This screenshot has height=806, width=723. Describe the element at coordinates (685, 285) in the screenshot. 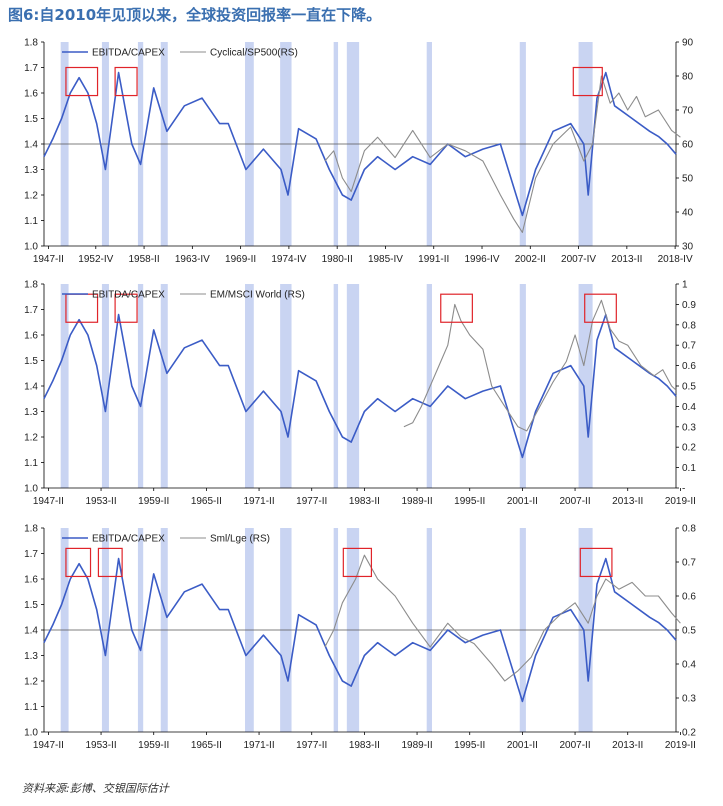

I see `y-tick-label-right: 1` at that location.